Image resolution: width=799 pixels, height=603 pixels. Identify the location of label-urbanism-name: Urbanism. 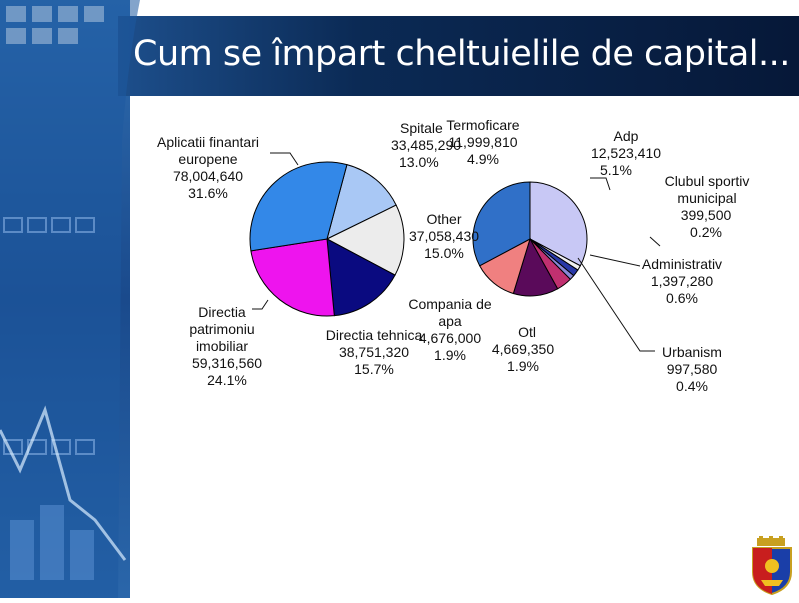
(692, 352).